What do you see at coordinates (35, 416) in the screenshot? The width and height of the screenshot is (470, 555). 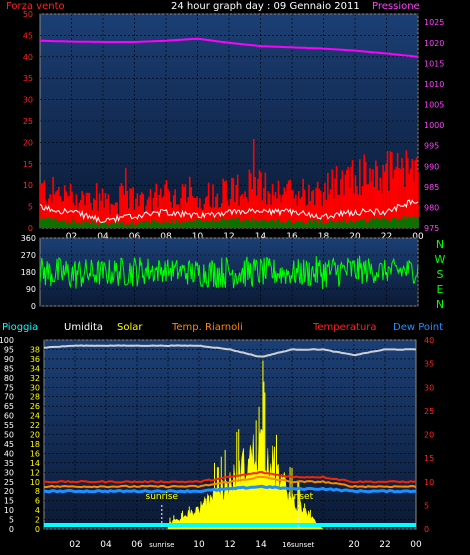 I see `solar-tick-label: 24` at bounding box center [35, 416].